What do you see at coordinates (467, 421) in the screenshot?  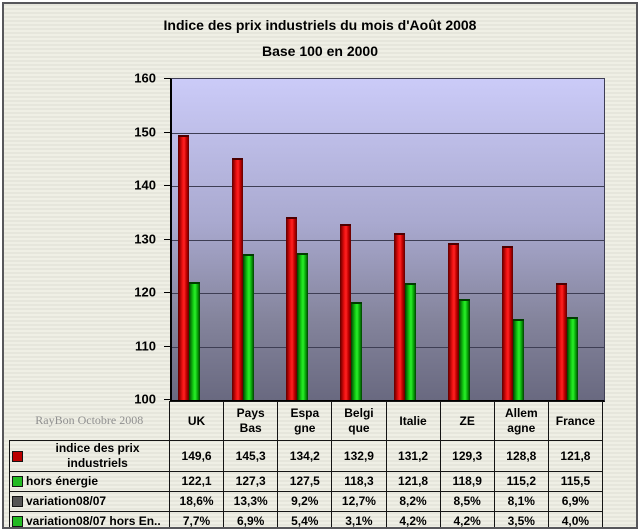 I see `category-header-ze: ZE` at bounding box center [467, 421].